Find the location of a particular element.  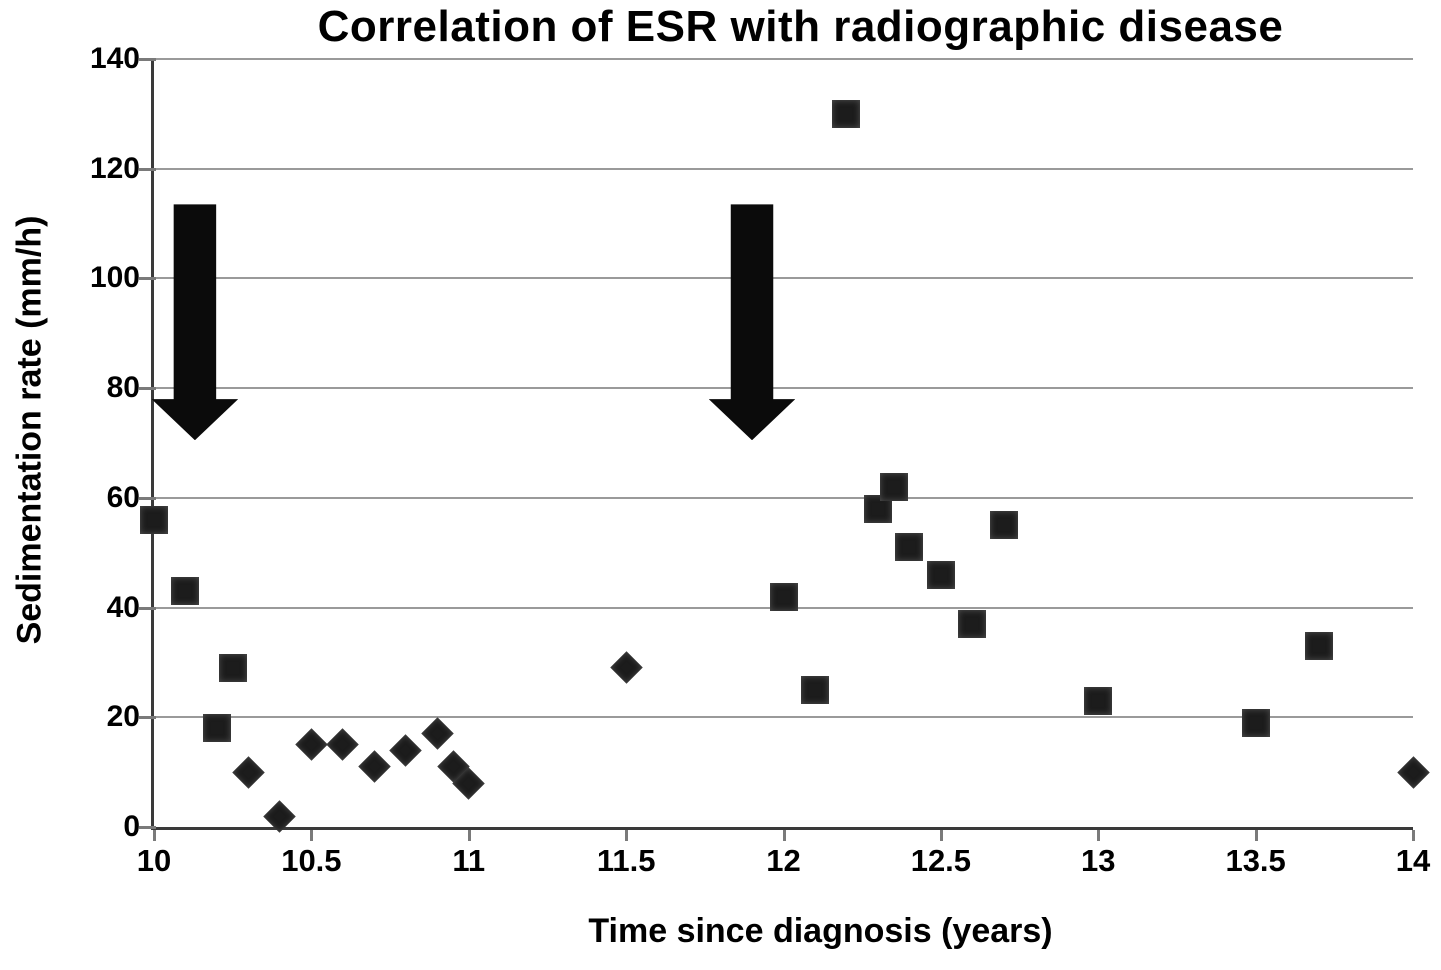

x-tick-11.5 is located at coordinates (627, 835).